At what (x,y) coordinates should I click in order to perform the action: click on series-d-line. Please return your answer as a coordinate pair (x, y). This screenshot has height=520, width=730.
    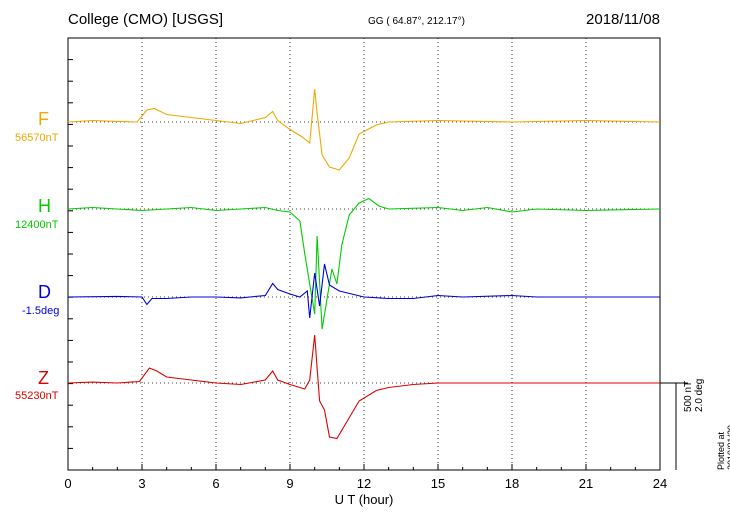
    Looking at the image, I should click on (363, 291).